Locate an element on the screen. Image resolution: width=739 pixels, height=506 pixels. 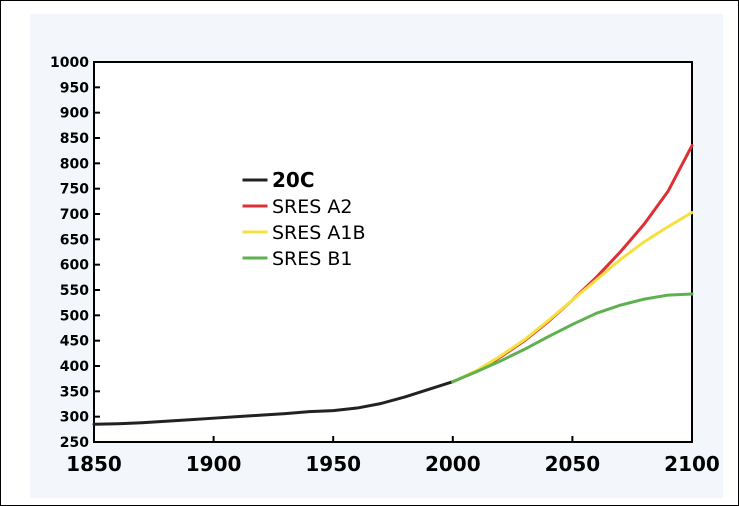
y-tick-label-650: 650 is located at coordinates (74, 240).